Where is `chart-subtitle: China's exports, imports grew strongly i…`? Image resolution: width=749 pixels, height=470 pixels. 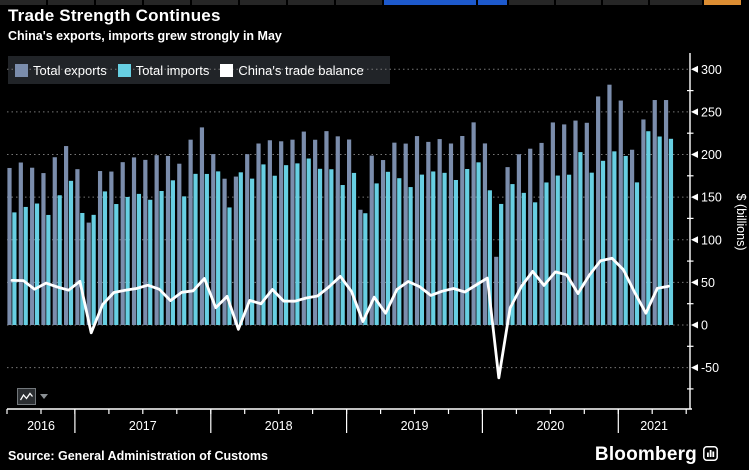
chart-subtitle: China's exports, imports grew strongly i… is located at coordinates (145, 36).